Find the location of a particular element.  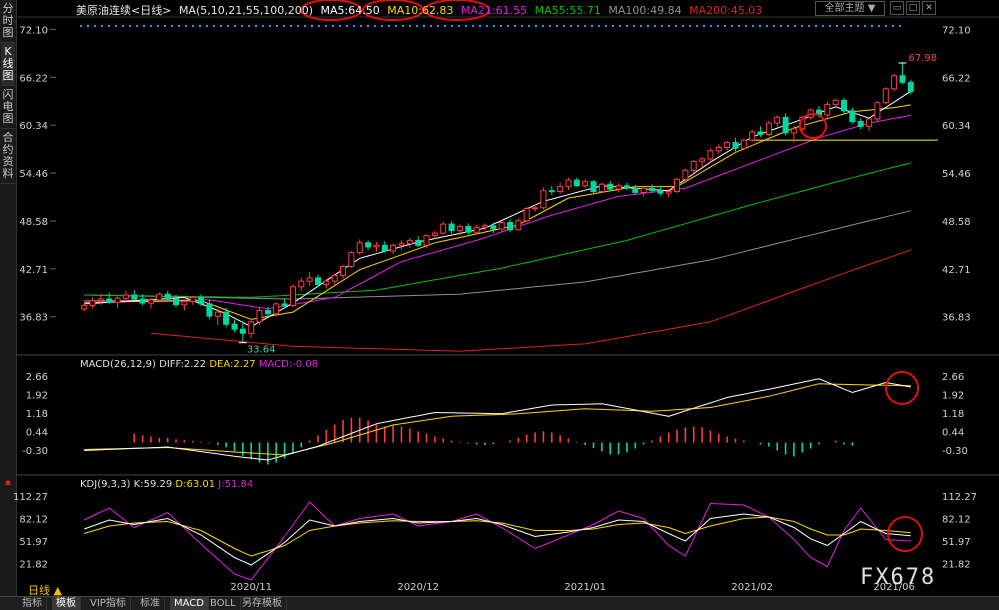

tab-save-template: 另存模板 is located at coordinates (262, 603).